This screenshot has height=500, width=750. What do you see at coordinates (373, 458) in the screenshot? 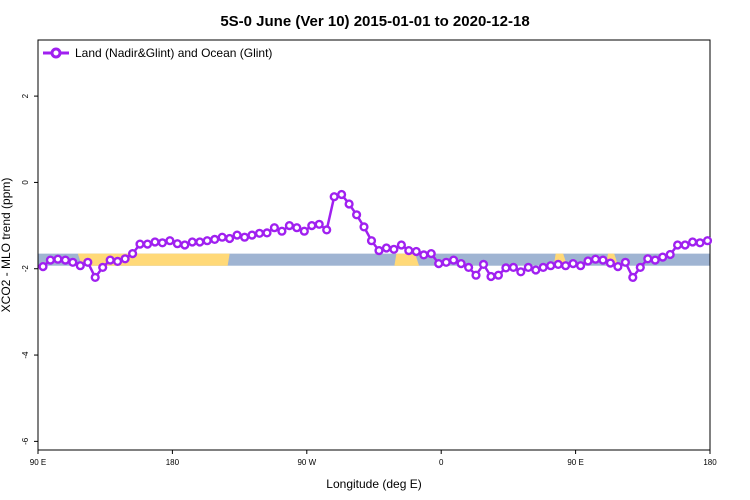
I see `x-axis: 90 E 180 90 W 0 90 E 180` at bounding box center [373, 458].